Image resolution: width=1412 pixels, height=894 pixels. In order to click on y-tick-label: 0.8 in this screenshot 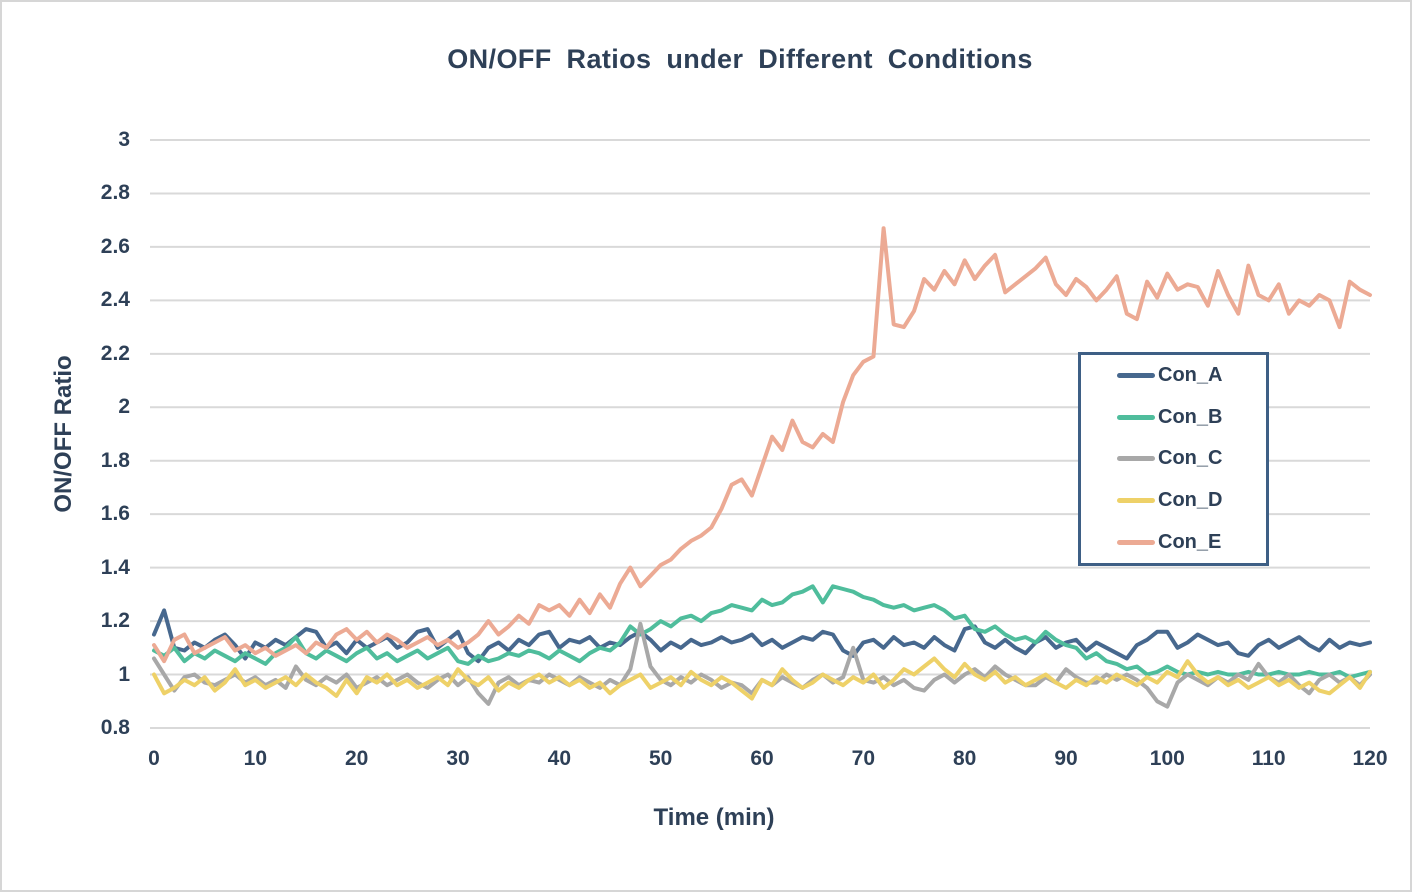, I will do `click(115, 727)`.